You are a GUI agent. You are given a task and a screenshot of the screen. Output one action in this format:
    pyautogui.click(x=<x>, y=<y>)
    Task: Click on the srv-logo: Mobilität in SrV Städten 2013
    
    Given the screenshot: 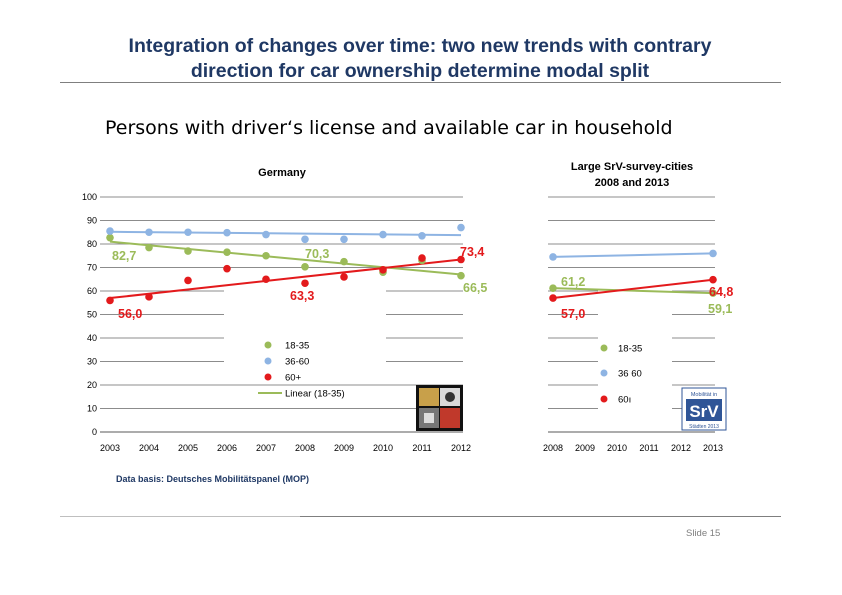 What is the action you would take?
    pyautogui.click(x=704, y=409)
    